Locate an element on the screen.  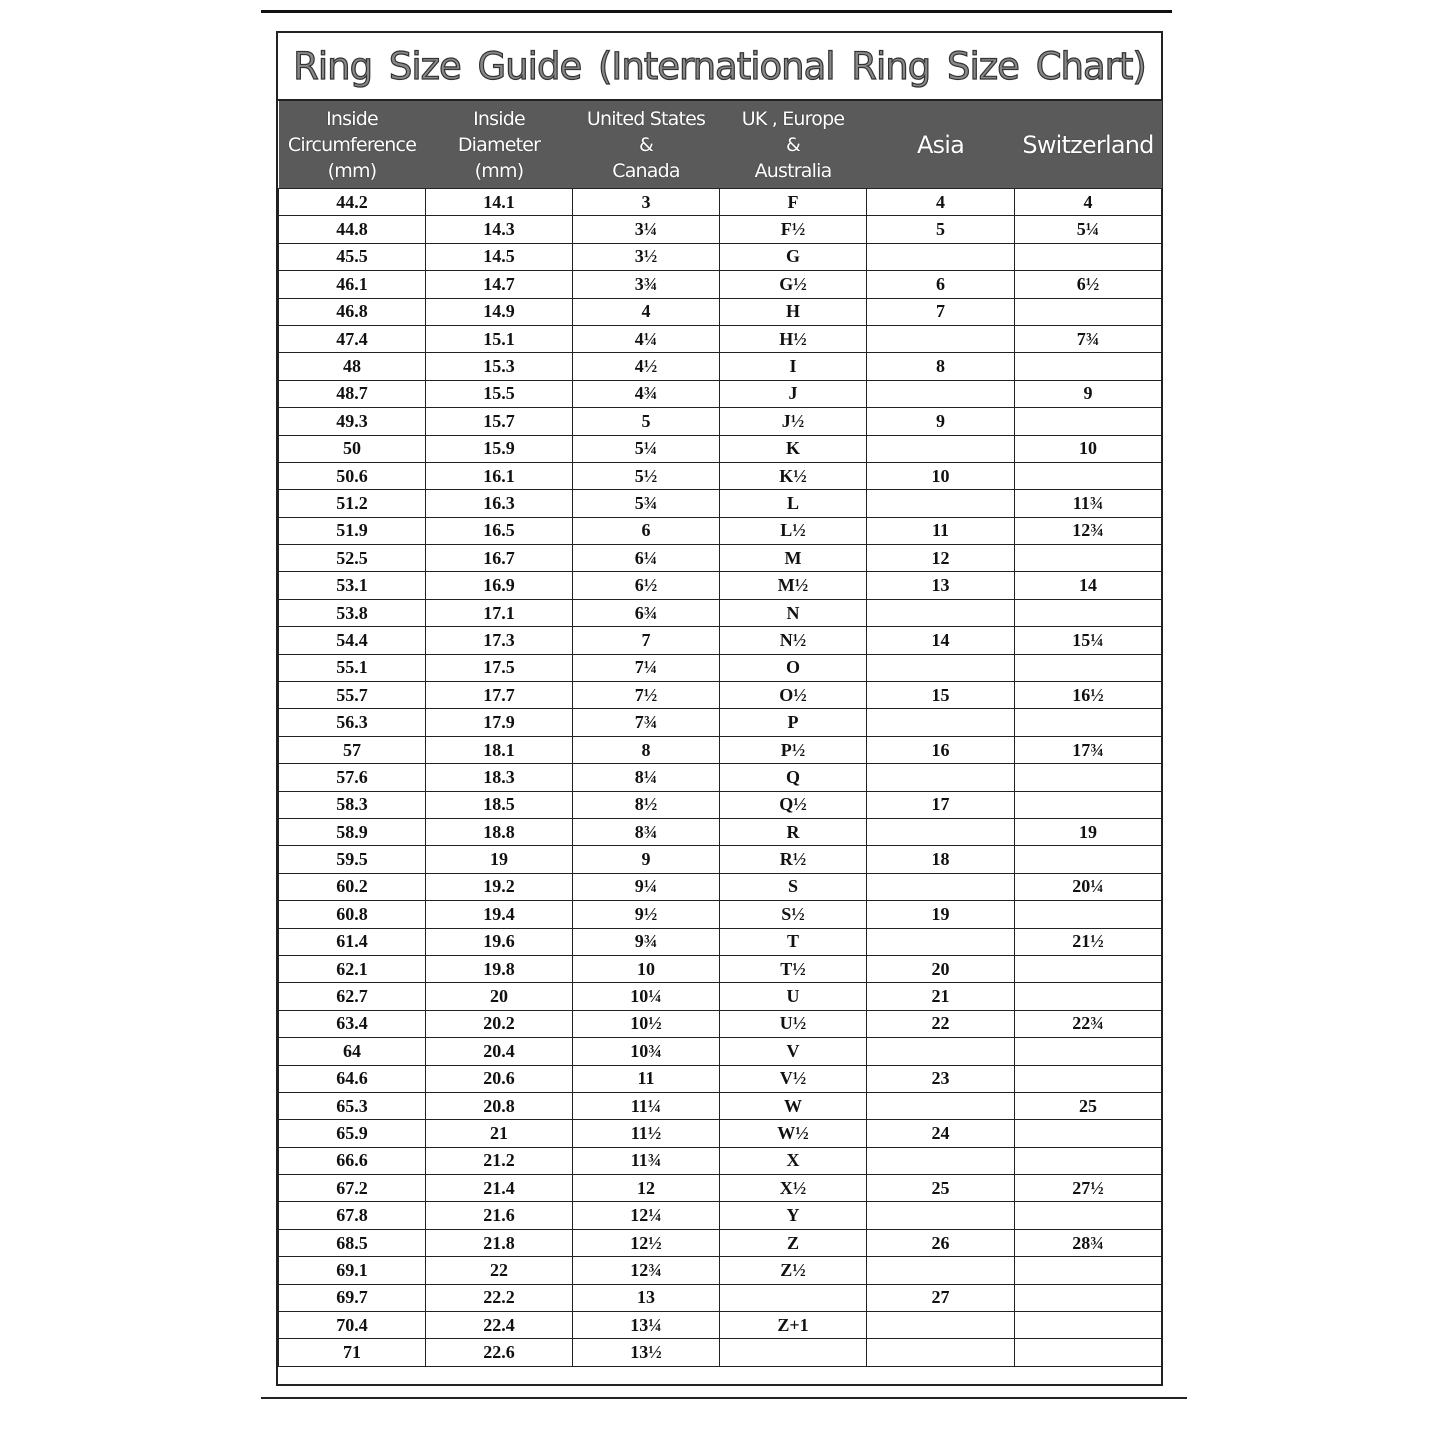
cell-circumference: 58.9 is located at coordinates (352, 832).